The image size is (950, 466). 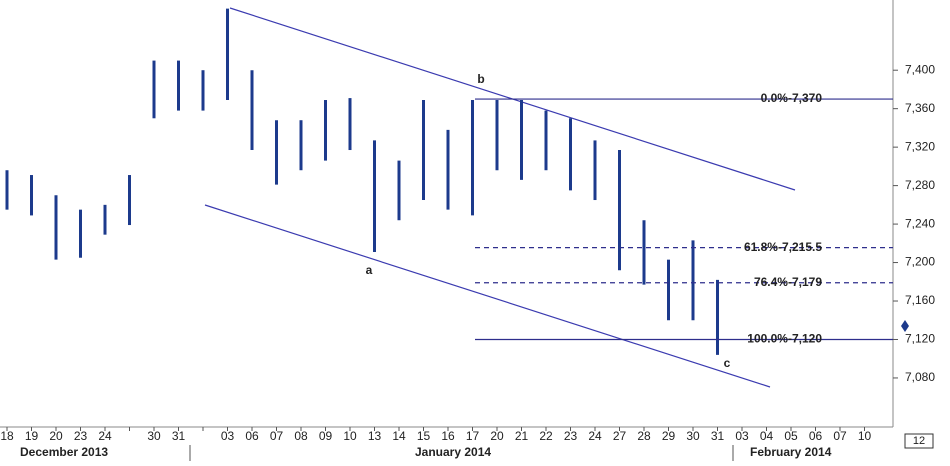 I want to click on price-marker, so click(x=905, y=326).